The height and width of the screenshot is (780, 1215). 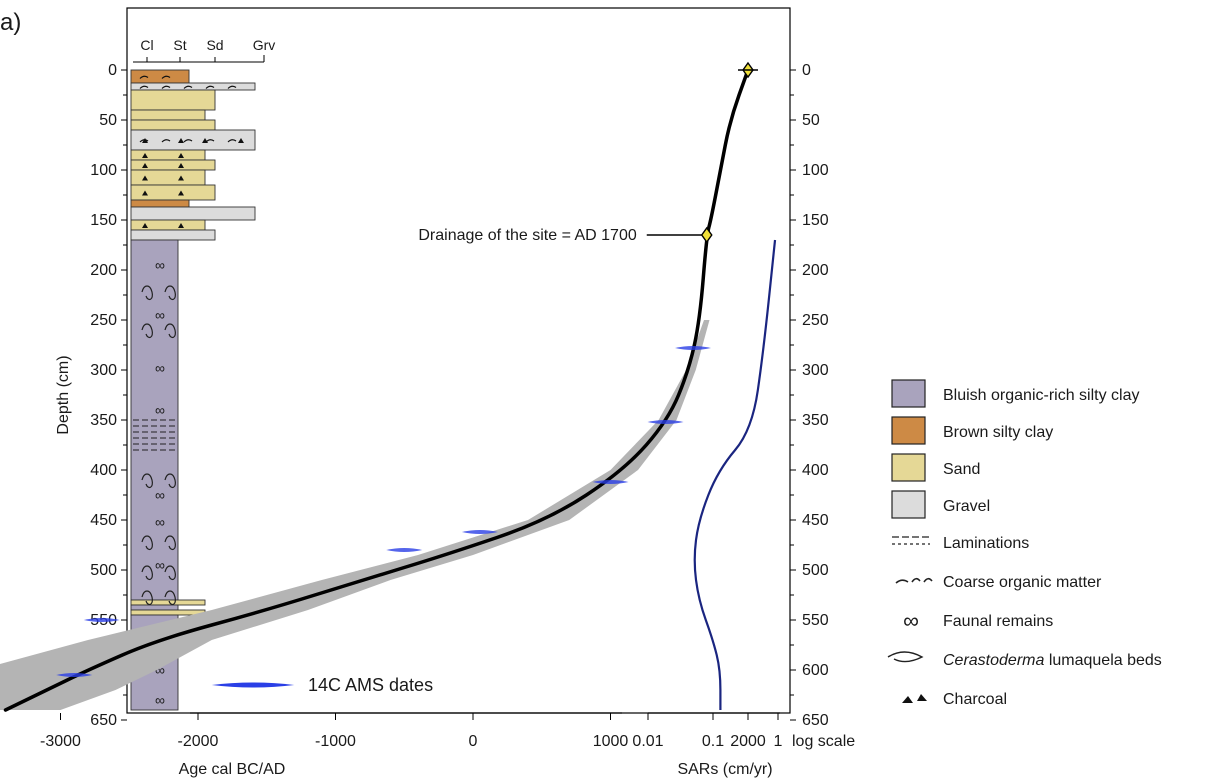 What do you see at coordinates (815, 570) in the screenshot?
I see `depth-tick-label-right: 500` at bounding box center [815, 570].